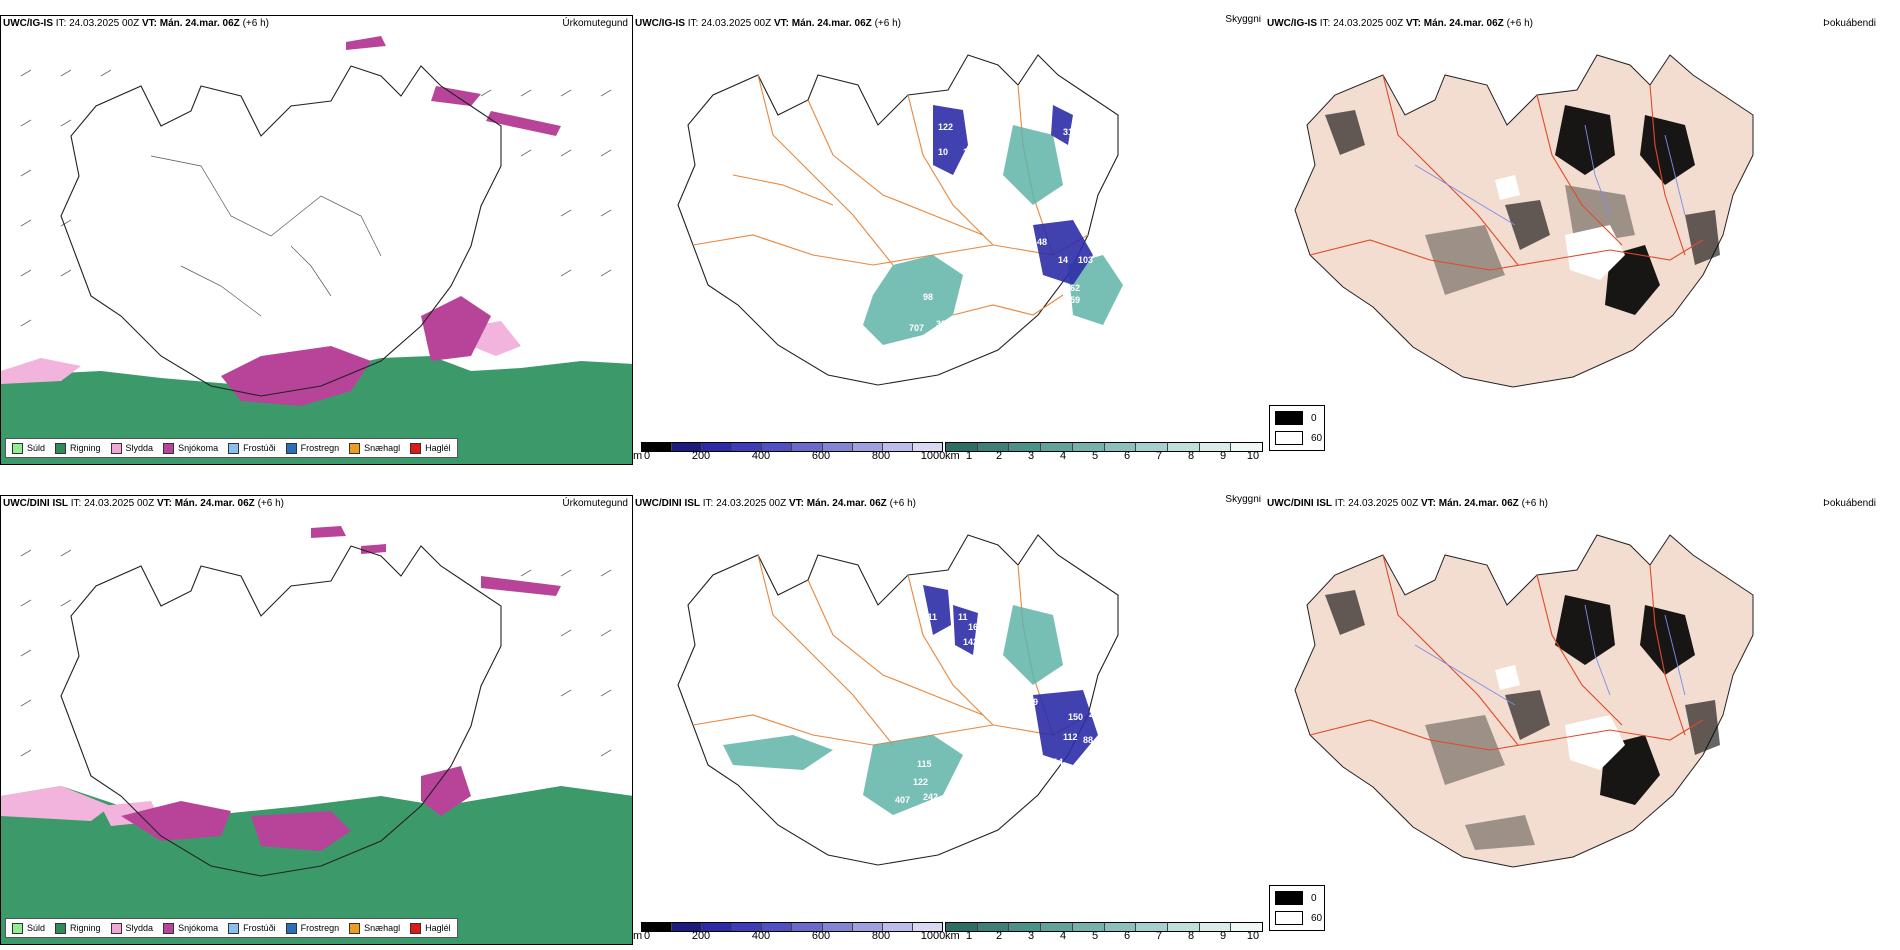 The image size is (1900, 950). Describe the element at coordinates (1095, 936) in the screenshot. I see `tick-km: 5` at that location.